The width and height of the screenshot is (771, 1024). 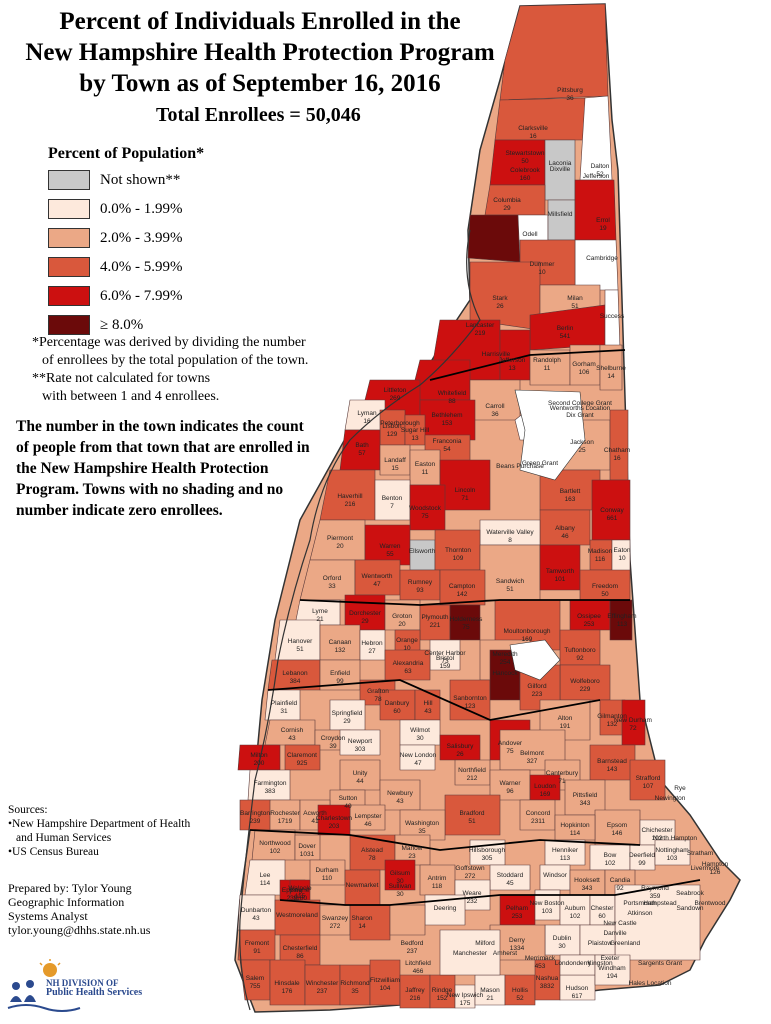 I want to click on town-name-haverhill: Haverhill, so click(x=350, y=496).